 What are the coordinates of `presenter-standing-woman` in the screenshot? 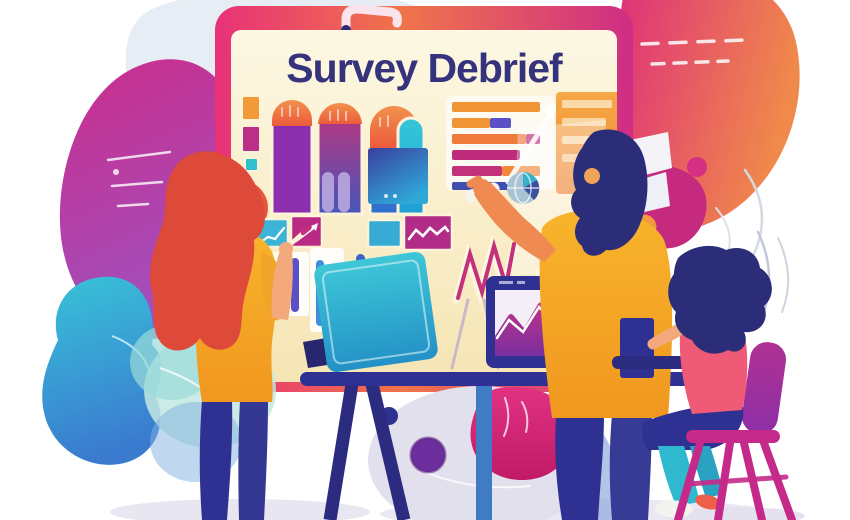 It's located at (230, 335).